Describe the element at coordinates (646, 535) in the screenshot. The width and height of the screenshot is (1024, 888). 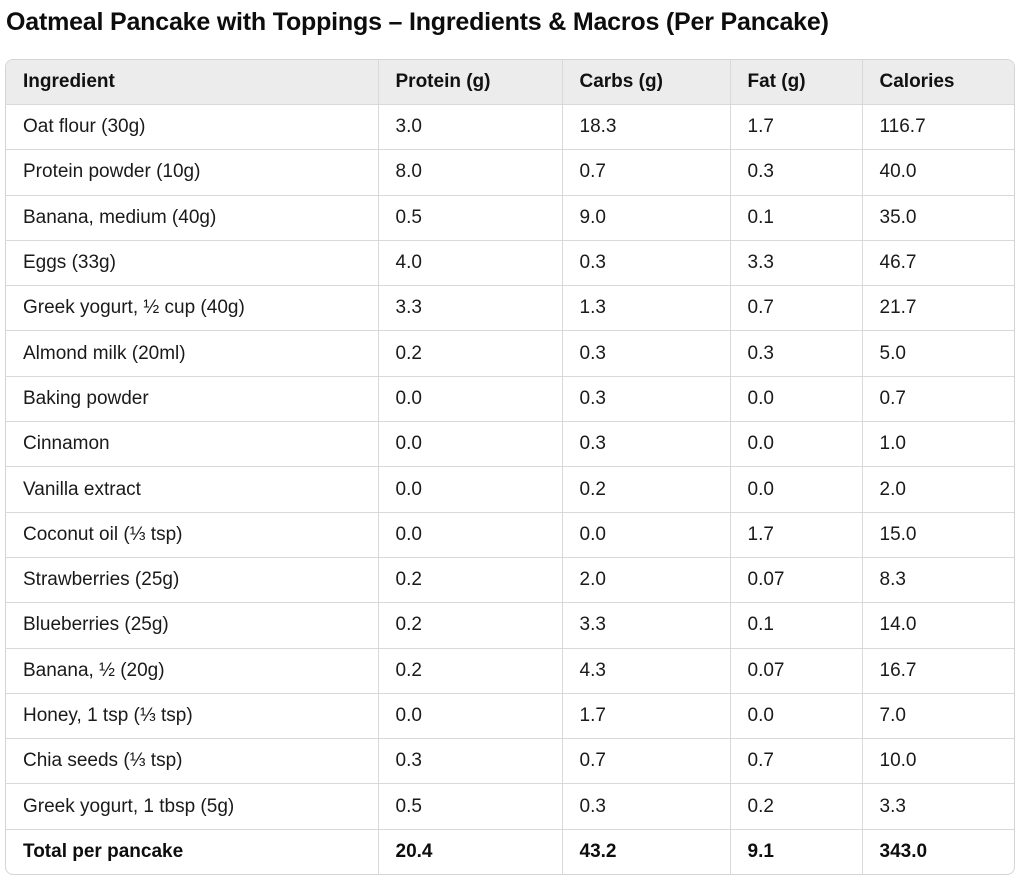
I see `carbs-cell: 0.0` at that location.